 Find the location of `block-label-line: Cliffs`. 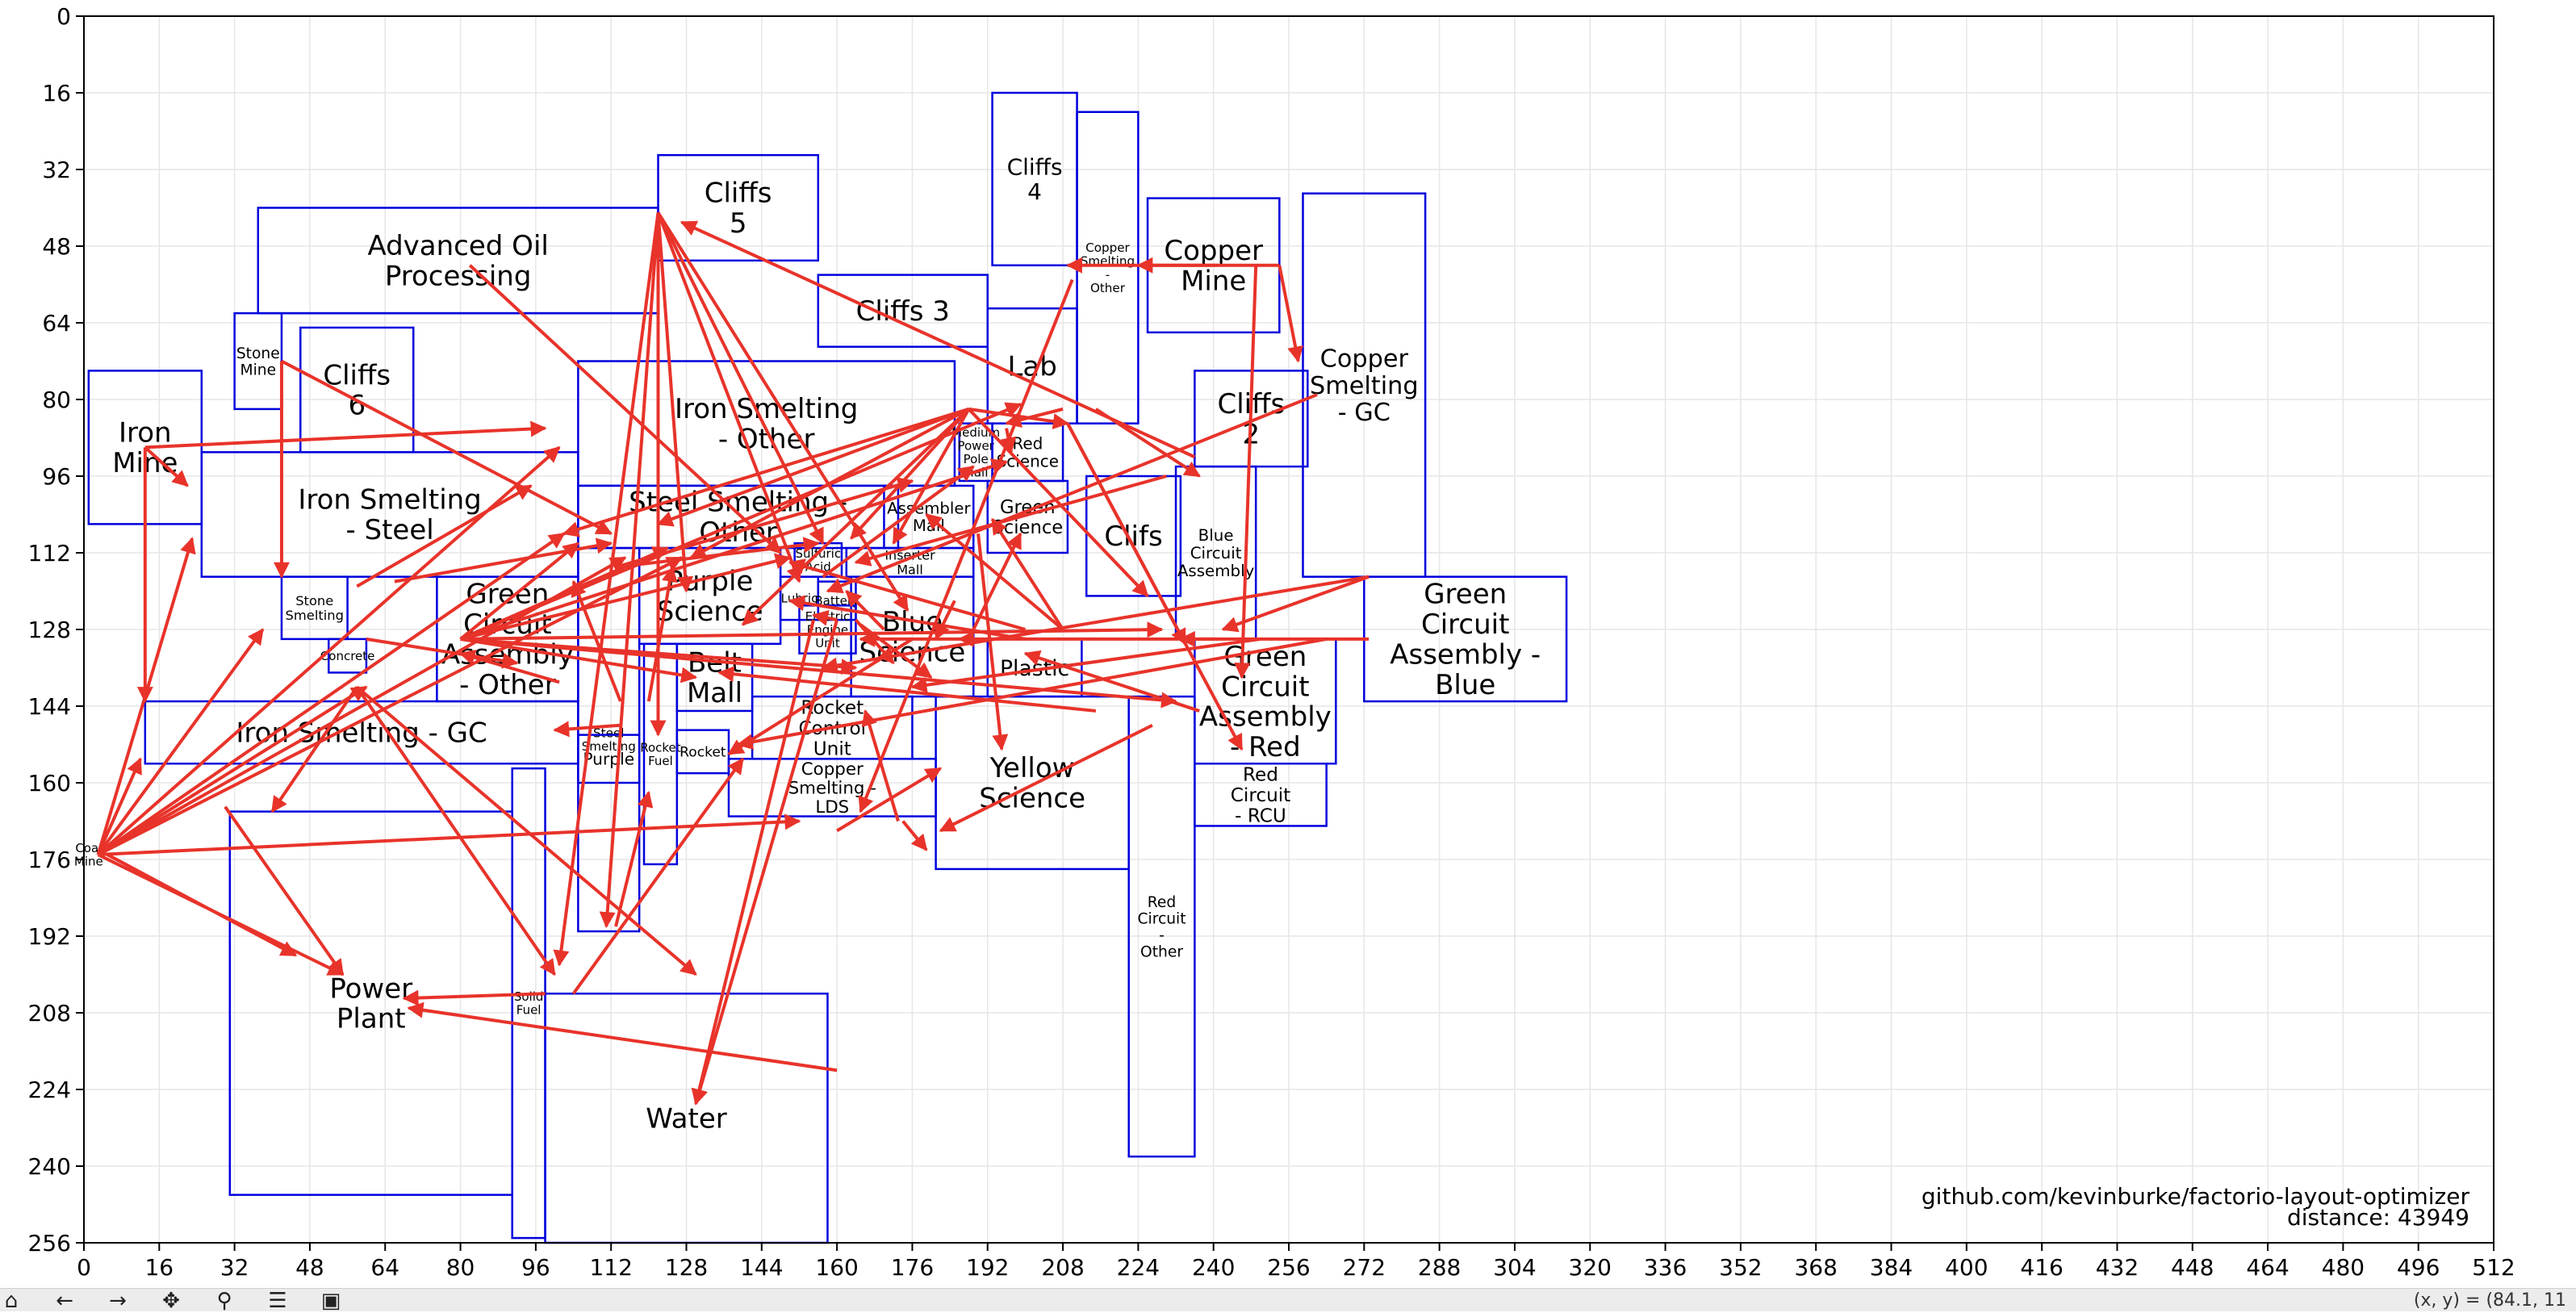

block-label-line: Cliffs is located at coordinates (1035, 166).